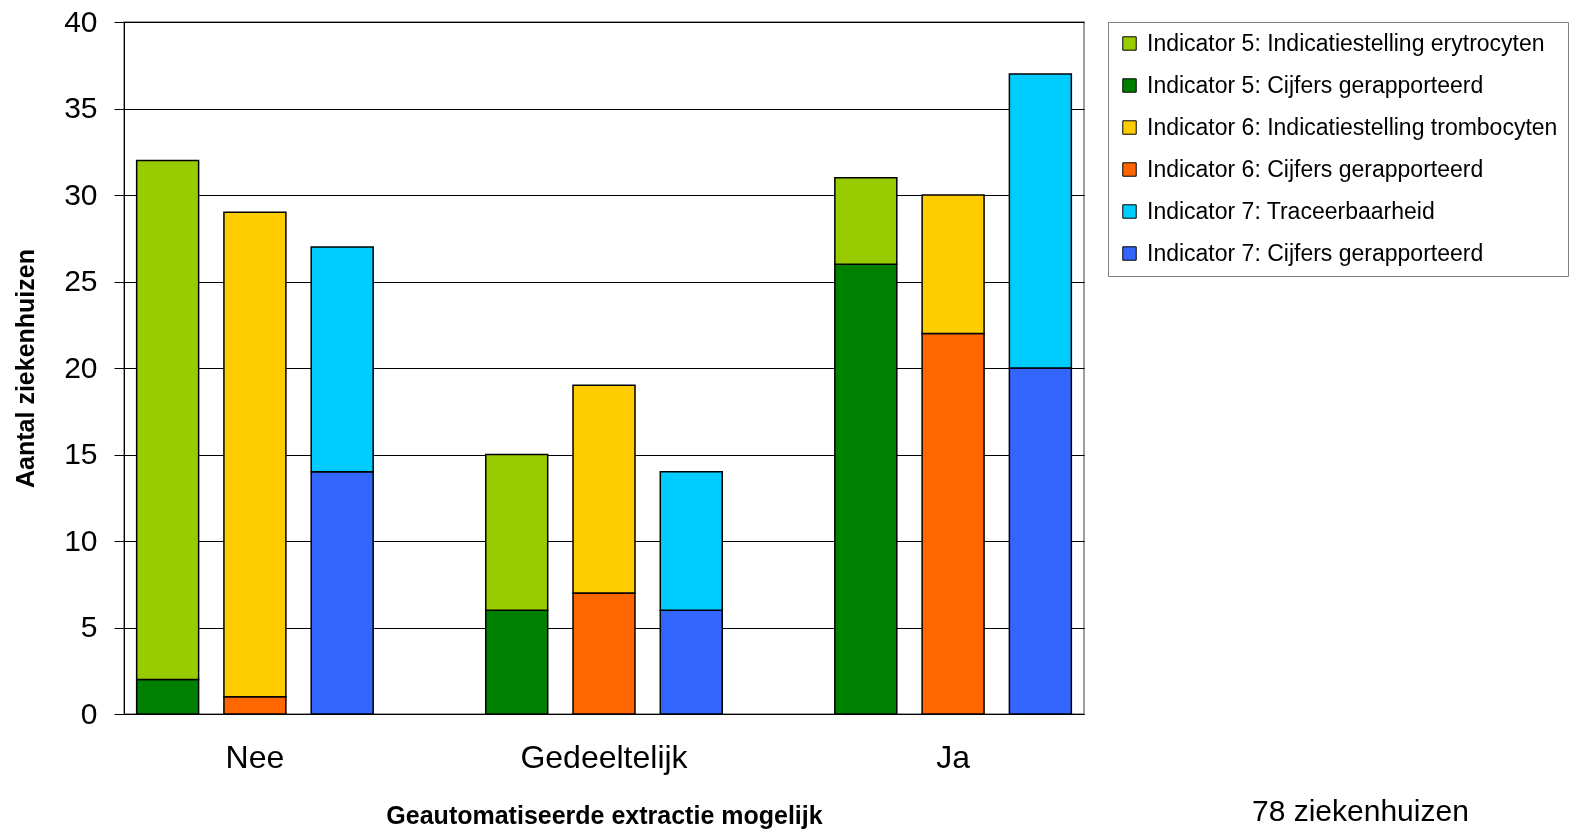  What do you see at coordinates (1315, 252) in the screenshot?
I see `legend-label: Indicator 7: Cijfers gerapporteerd` at bounding box center [1315, 252].